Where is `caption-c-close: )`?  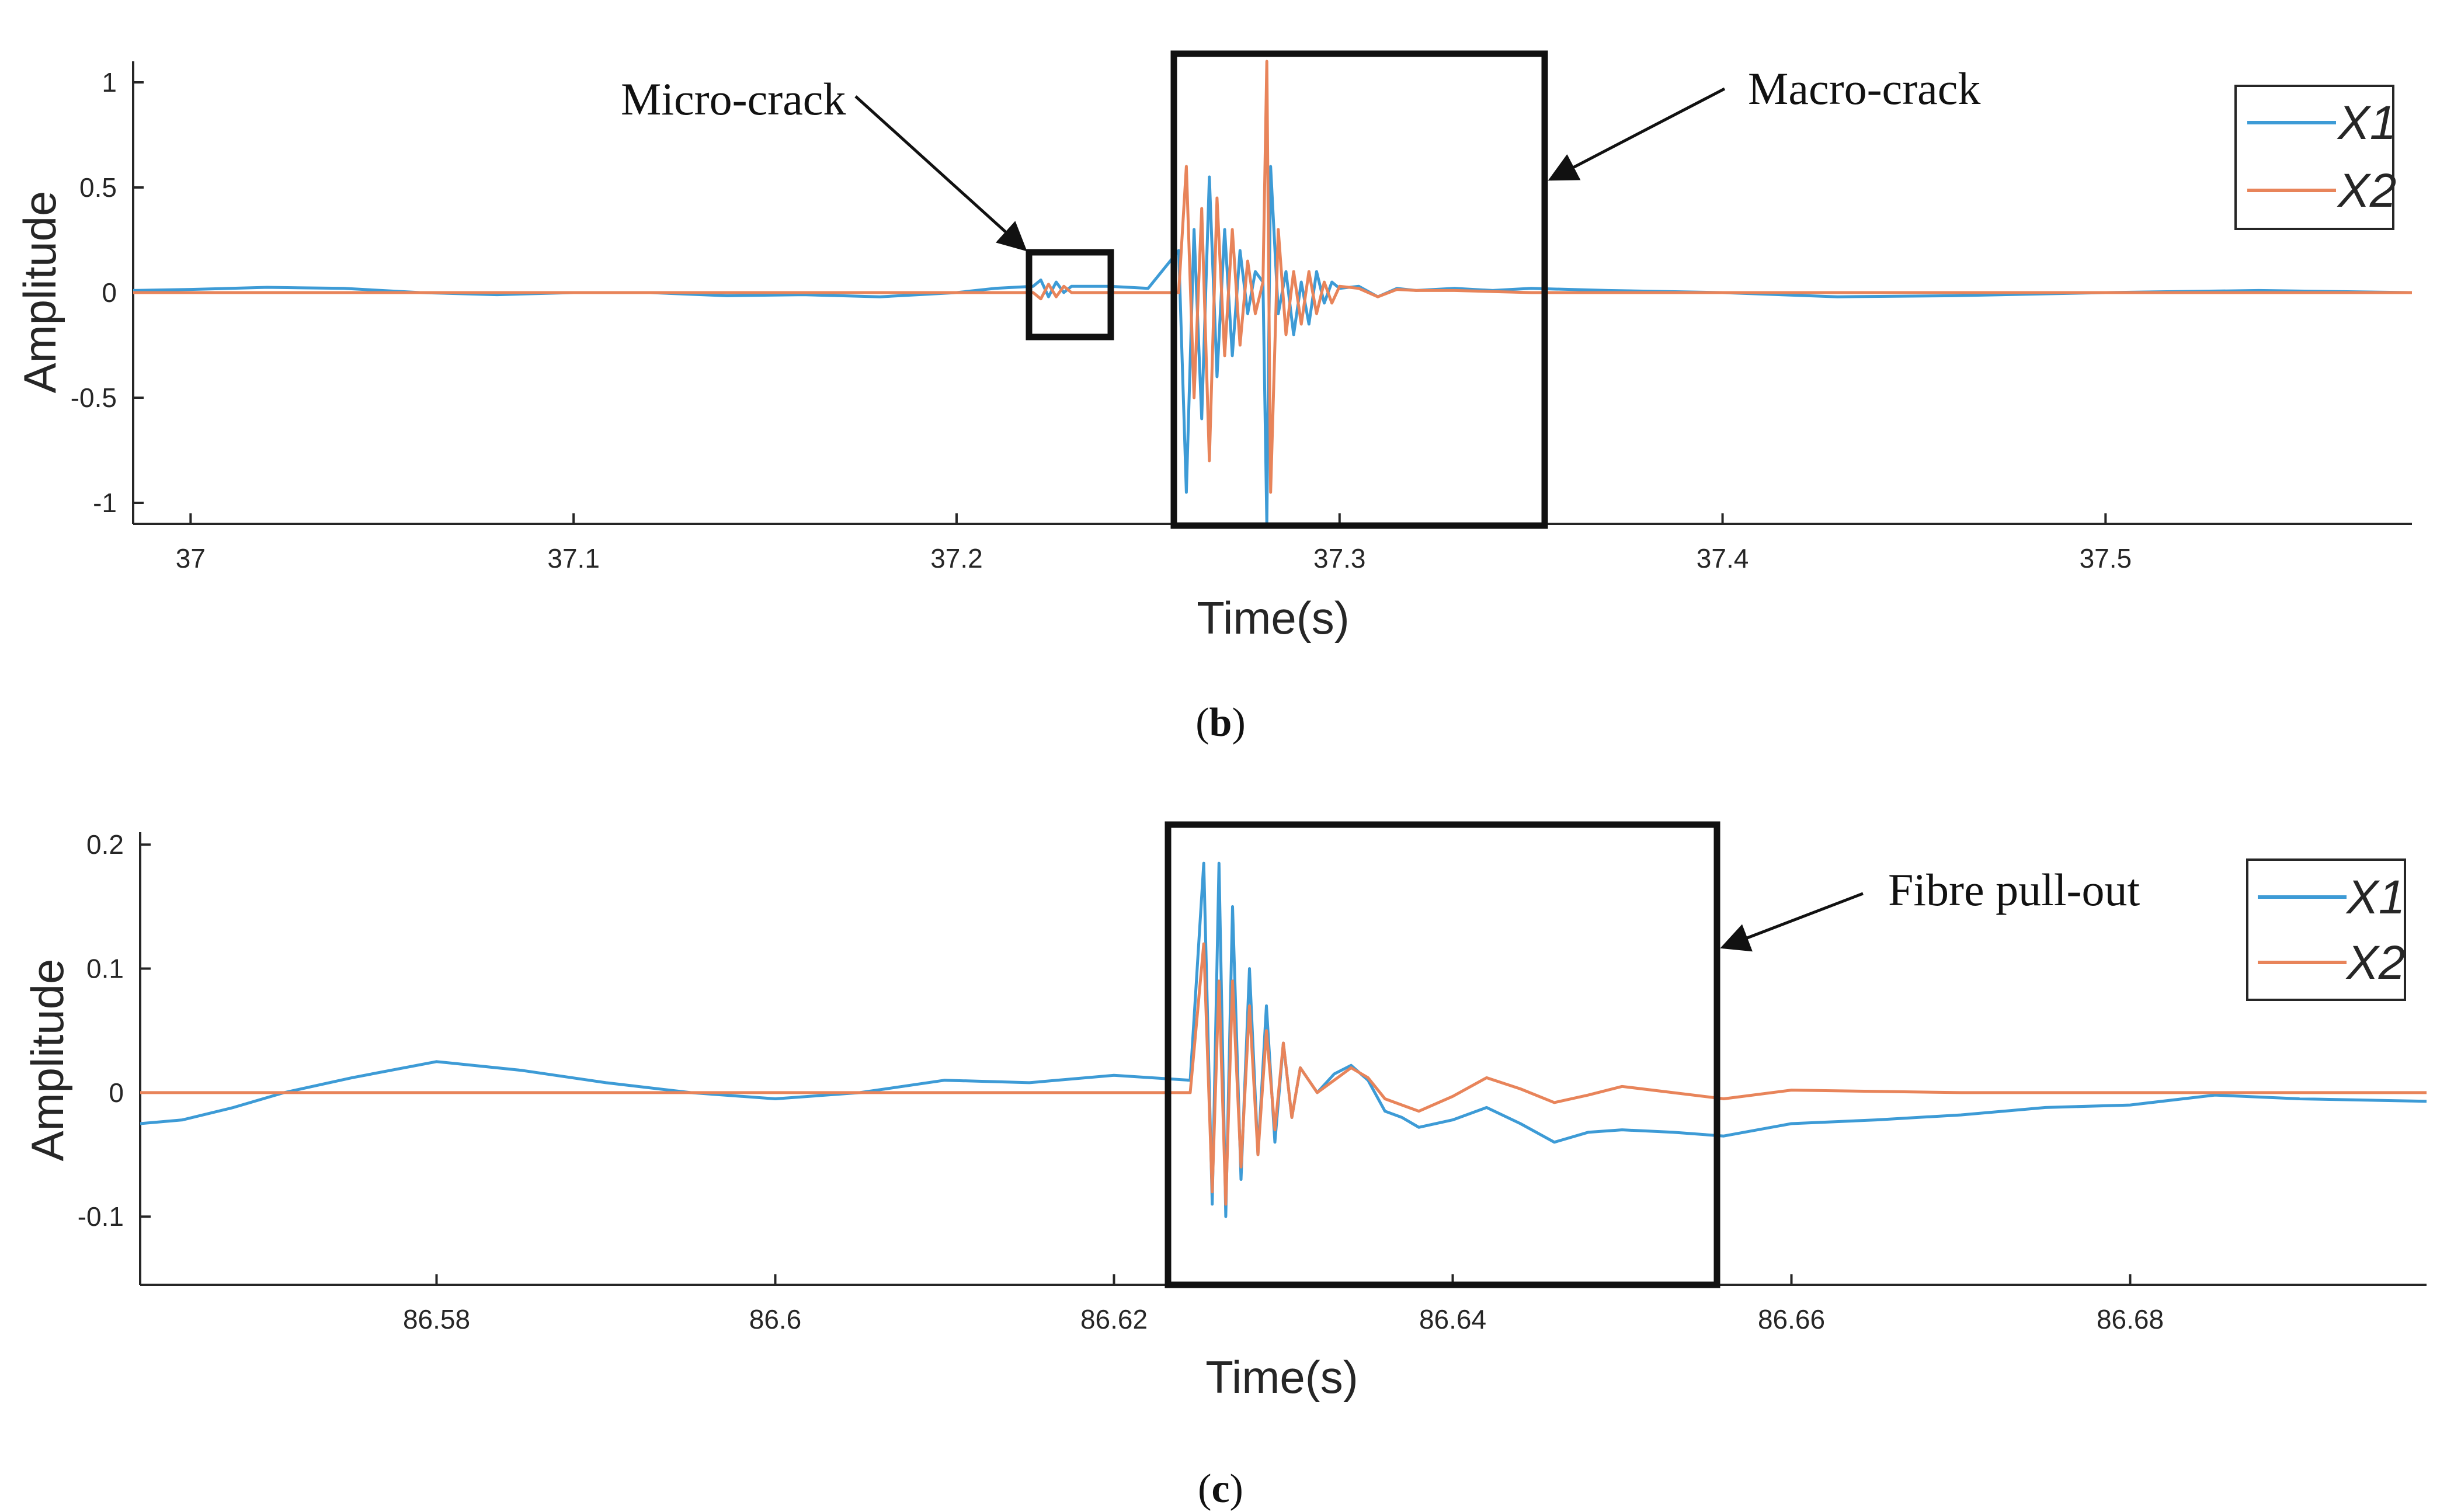 caption-c-close: ) is located at coordinates (1236, 1488).